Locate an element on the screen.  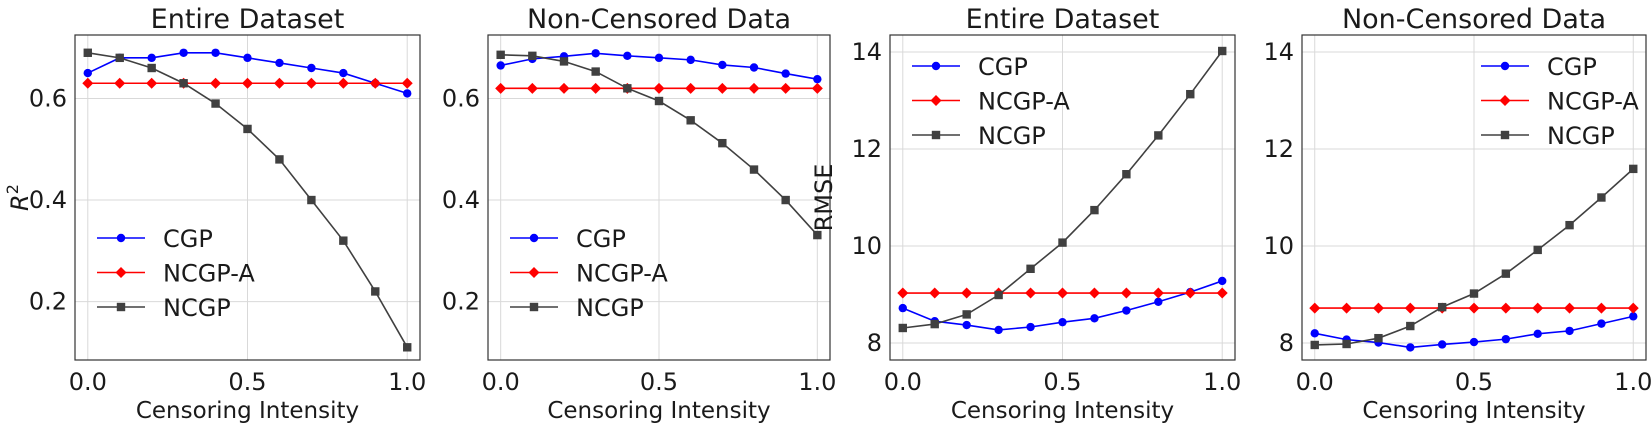
chart-title: Non-Censored Data is located at coordinates (1474, 19).